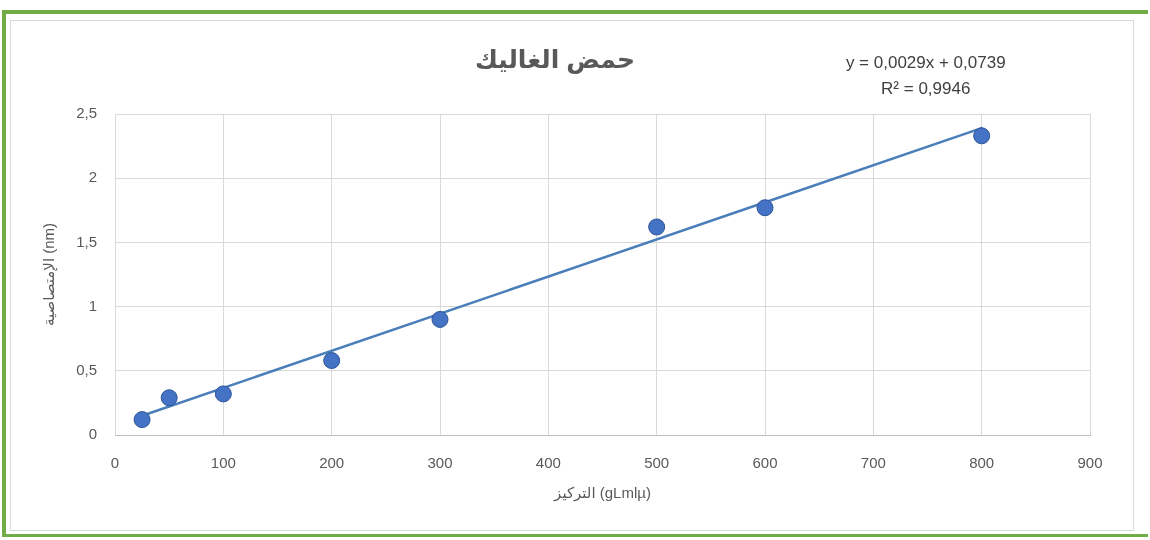  I want to click on y-tick-label: 2, so click(92, 177).